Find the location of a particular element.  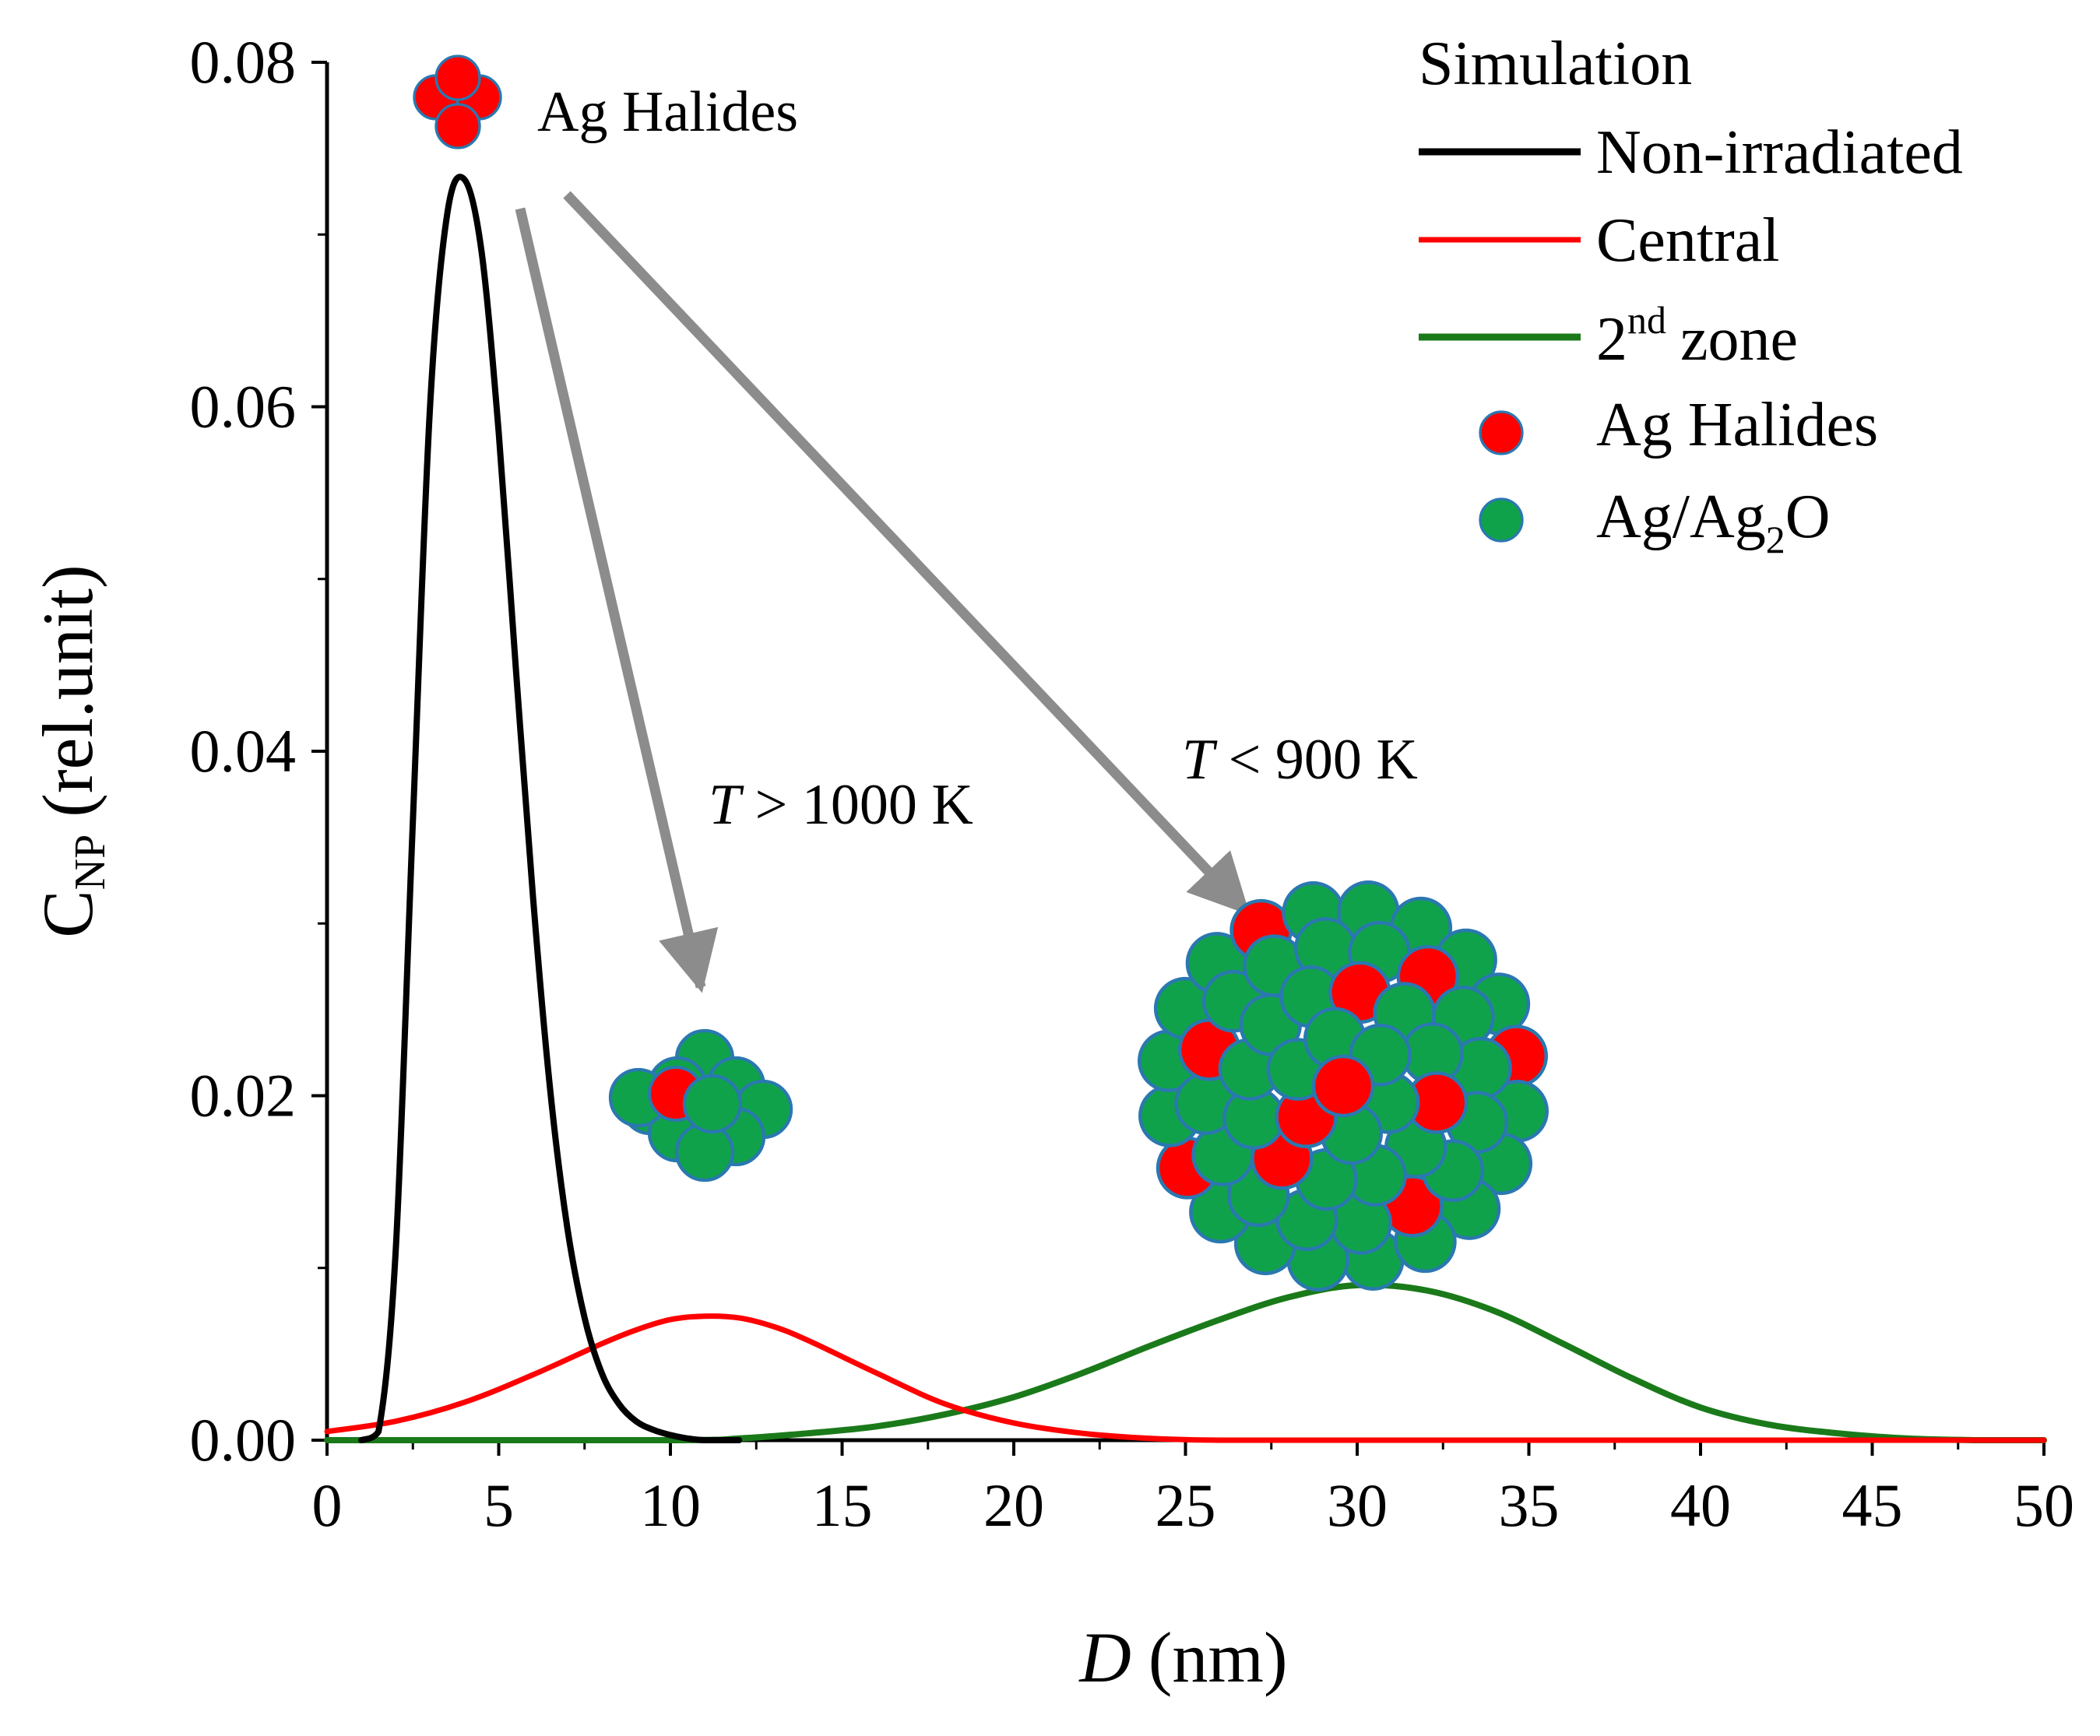

series-line-non-irradiated is located at coordinates (550, 808).